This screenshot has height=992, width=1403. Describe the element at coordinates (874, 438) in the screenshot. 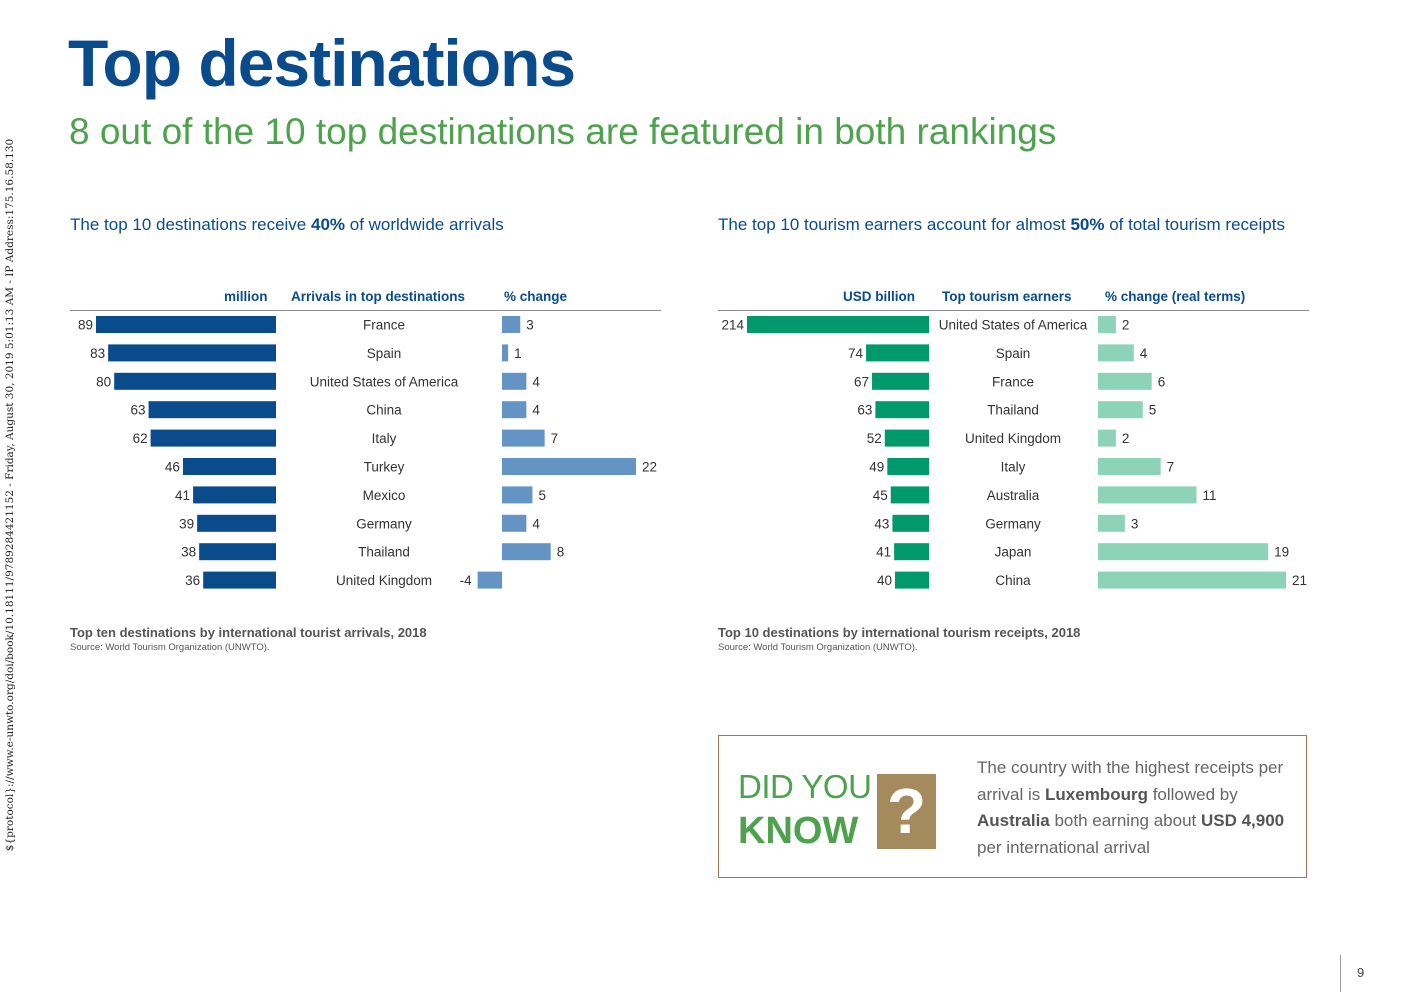

I see `receipts-value-label: 52` at that location.